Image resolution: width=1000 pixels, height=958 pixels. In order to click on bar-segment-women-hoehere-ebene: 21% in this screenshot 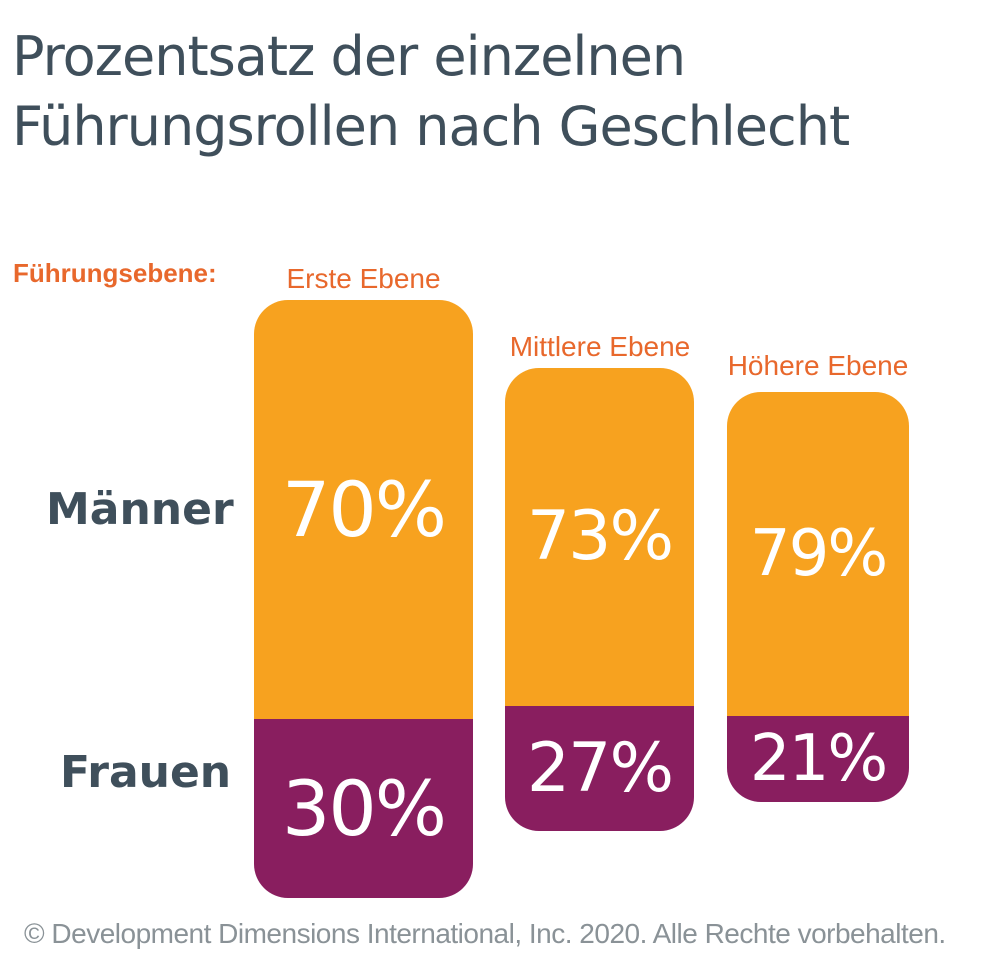, I will do `click(818, 758)`.